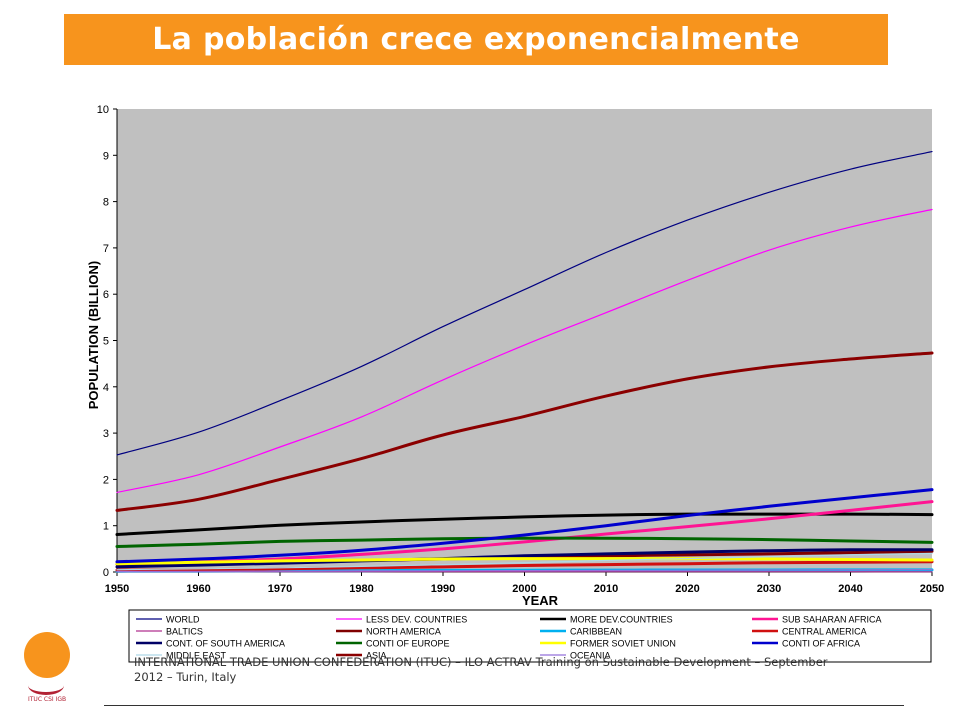  What do you see at coordinates (106, 203) in the screenshot?
I see `y-tick-label: 8` at bounding box center [106, 203].